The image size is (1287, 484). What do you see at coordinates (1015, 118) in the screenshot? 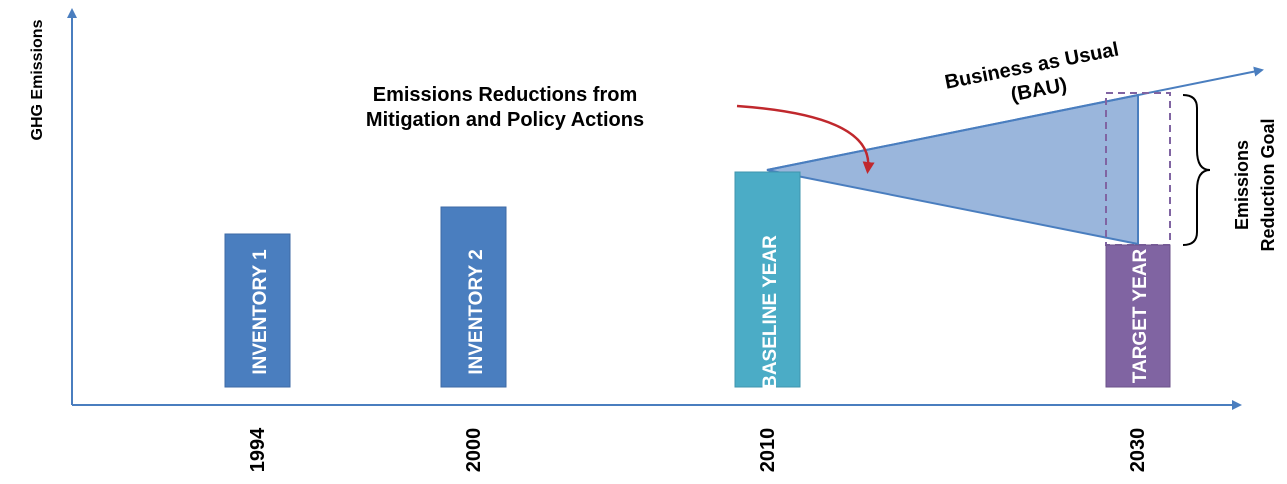
I see `bau-trend-line` at bounding box center [1015, 118].